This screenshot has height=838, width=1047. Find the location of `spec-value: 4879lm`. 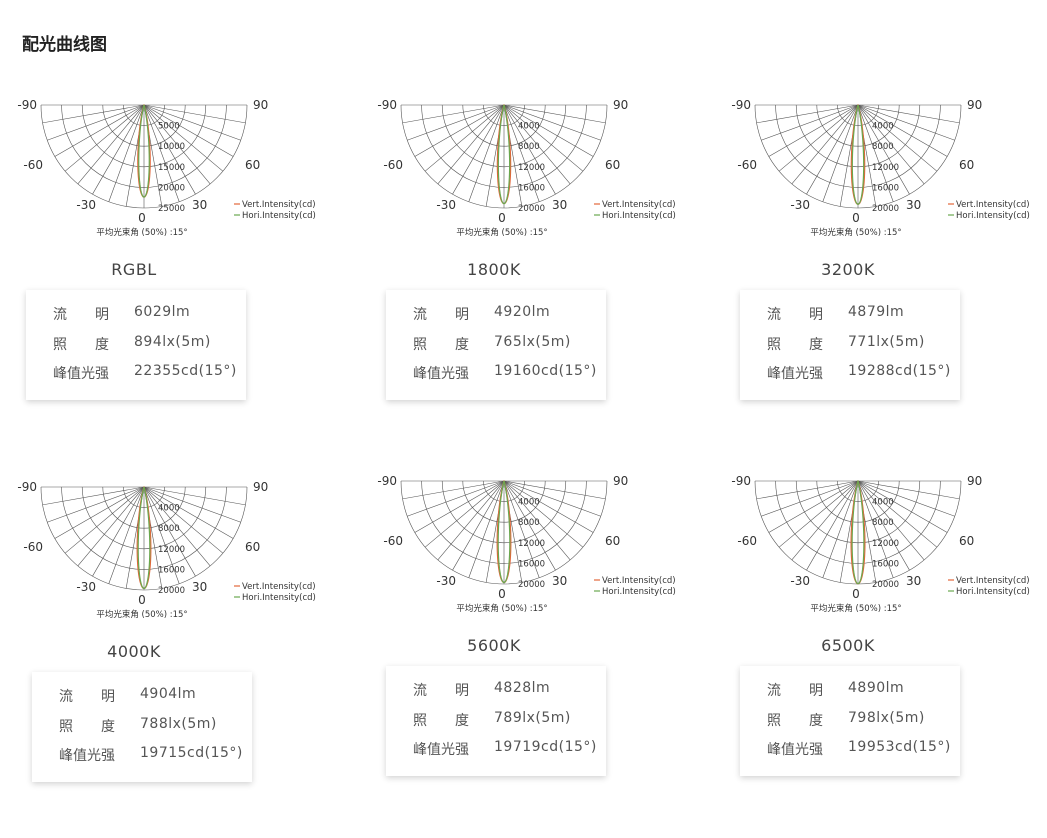

spec-value: 4879lm is located at coordinates (876, 312).